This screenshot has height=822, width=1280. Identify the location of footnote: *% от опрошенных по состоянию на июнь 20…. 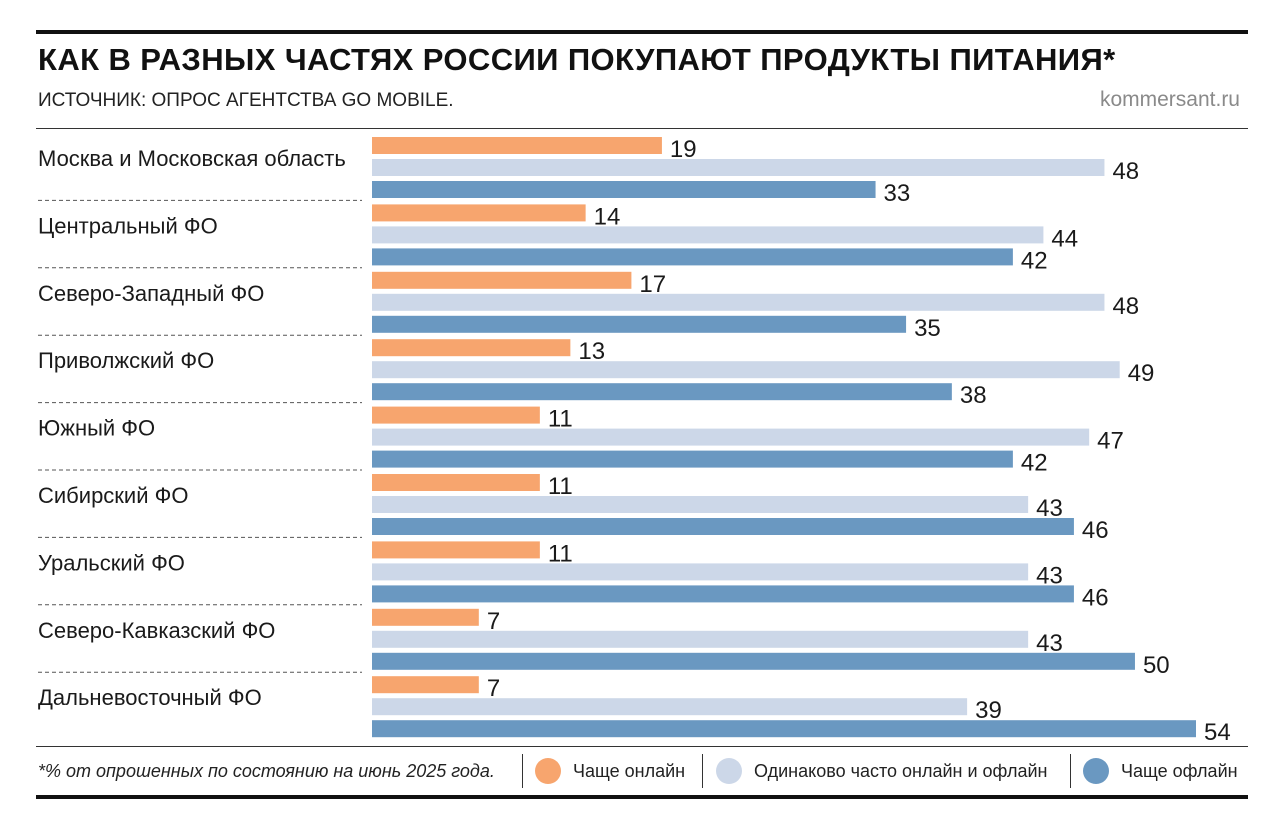
(266, 771).